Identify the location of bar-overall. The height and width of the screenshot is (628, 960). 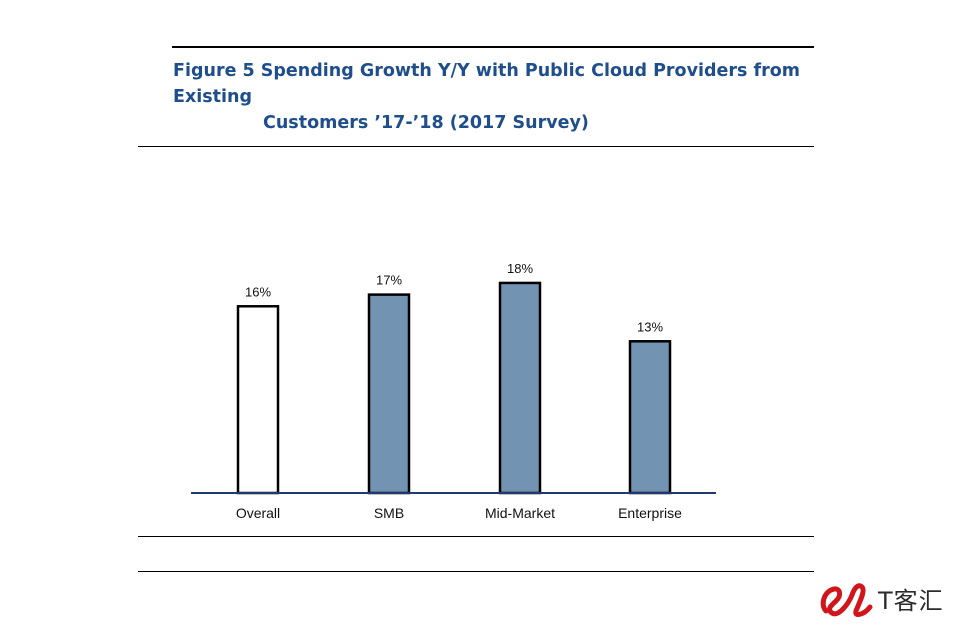
(258, 400).